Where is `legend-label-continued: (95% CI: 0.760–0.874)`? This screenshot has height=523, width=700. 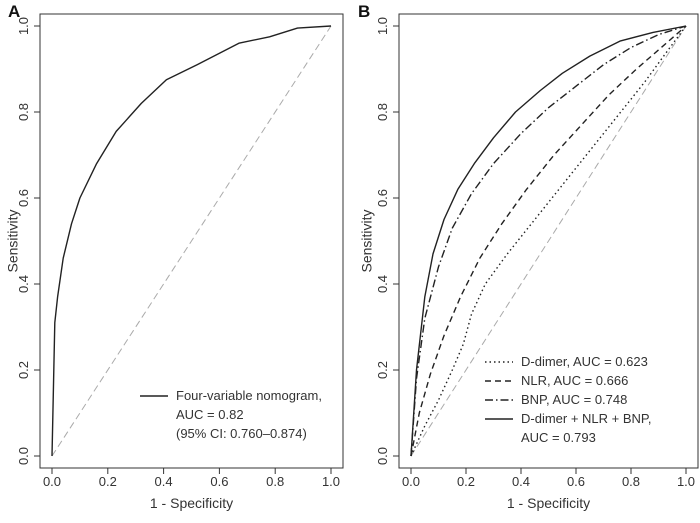
legend-label-continued: (95% CI: 0.760–0.874) is located at coordinates (241, 433).